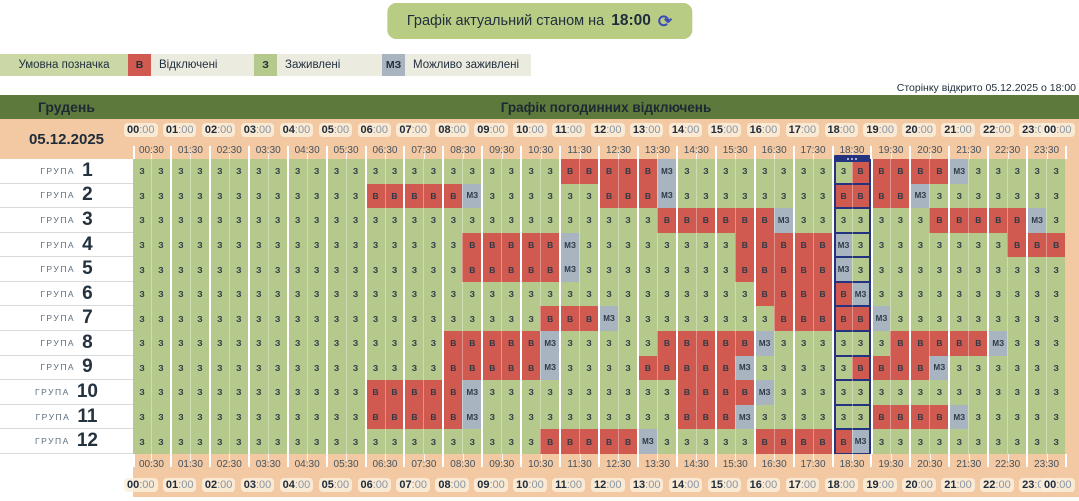 The image size is (1079, 501). Describe the element at coordinates (1058, 130) in the screenshot. I see `hour-label: 00:00` at that location.